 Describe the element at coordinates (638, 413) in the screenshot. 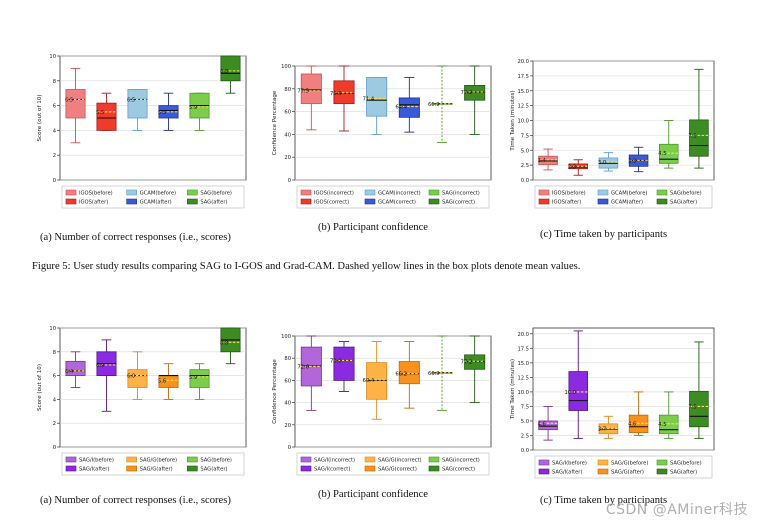

I see `box-SAG/G(after): 4.6` at that location.